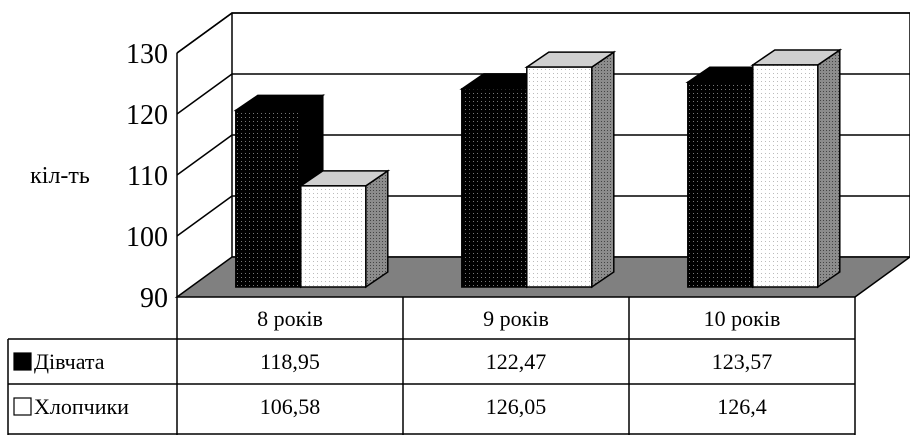 The height and width of the screenshot is (435, 910). I want to click on y-axis-label: кіл-ть, so click(60, 176).